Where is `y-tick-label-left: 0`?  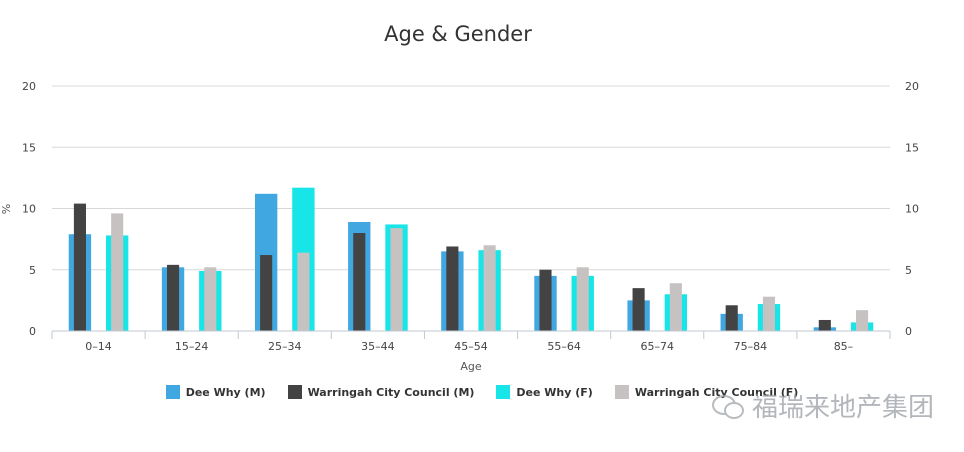
y-tick-label-left: 0 is located at coordinates (32, 331).